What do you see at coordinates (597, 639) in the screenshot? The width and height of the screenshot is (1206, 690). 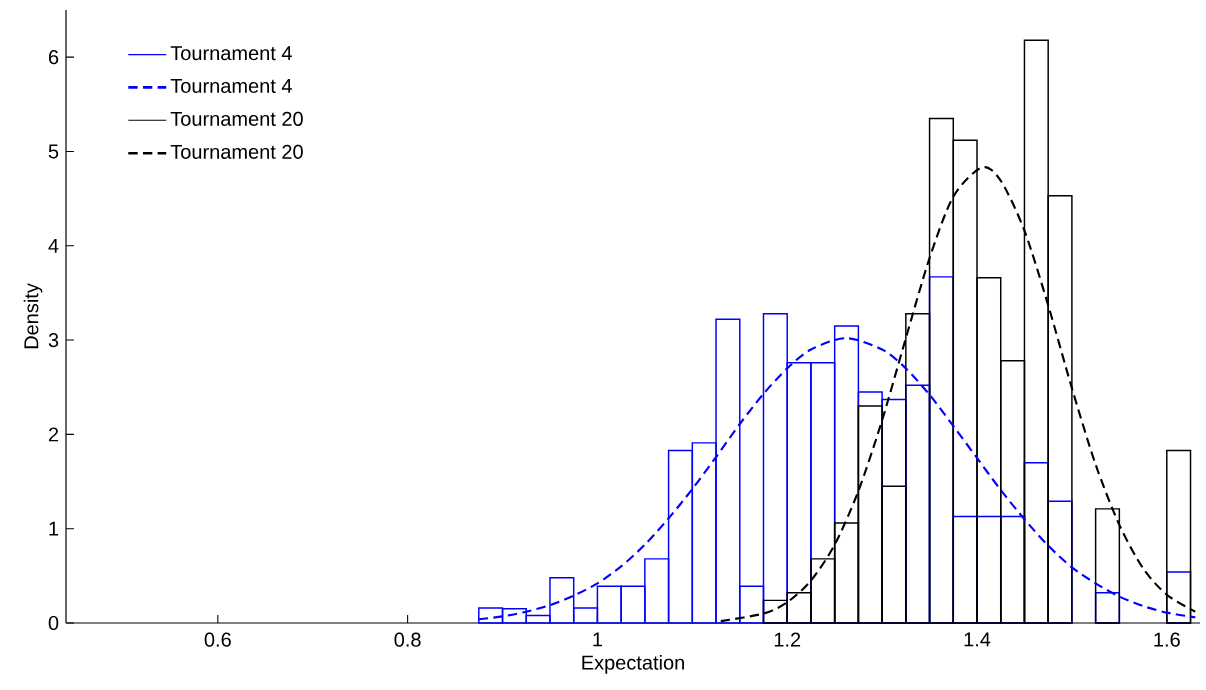 I see `x-tick-label: 1` at bounding box center [597, 639].